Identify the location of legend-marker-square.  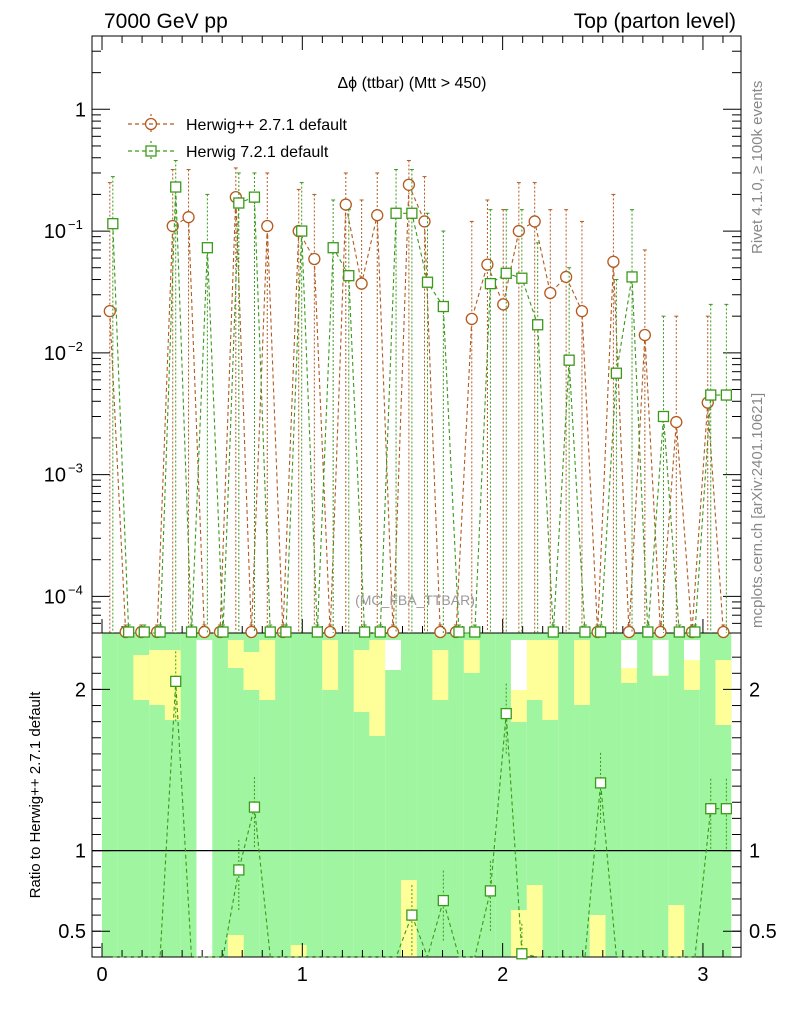
(151, 151).